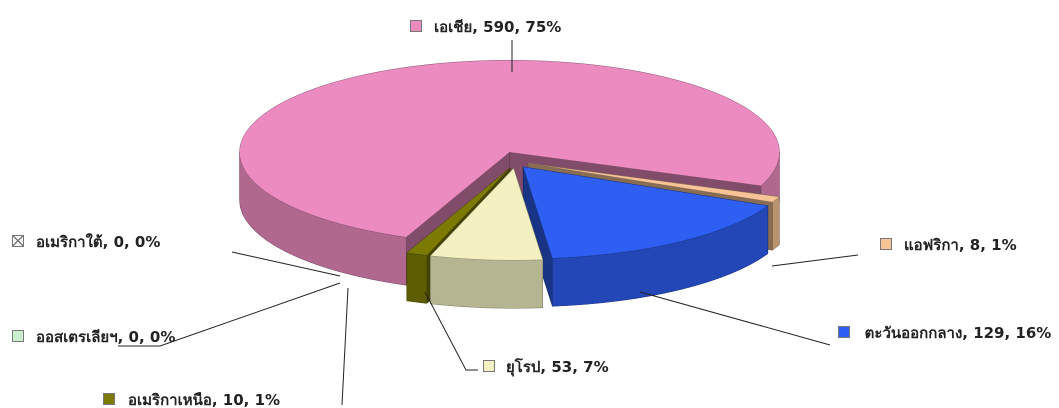 This screenshot has width=1059, height=408. What do you see at coordinates (960, 245) in the screenshot?
I see `data-label: แอฟริกา, 8, 1%` at bounding box center [960, 245].